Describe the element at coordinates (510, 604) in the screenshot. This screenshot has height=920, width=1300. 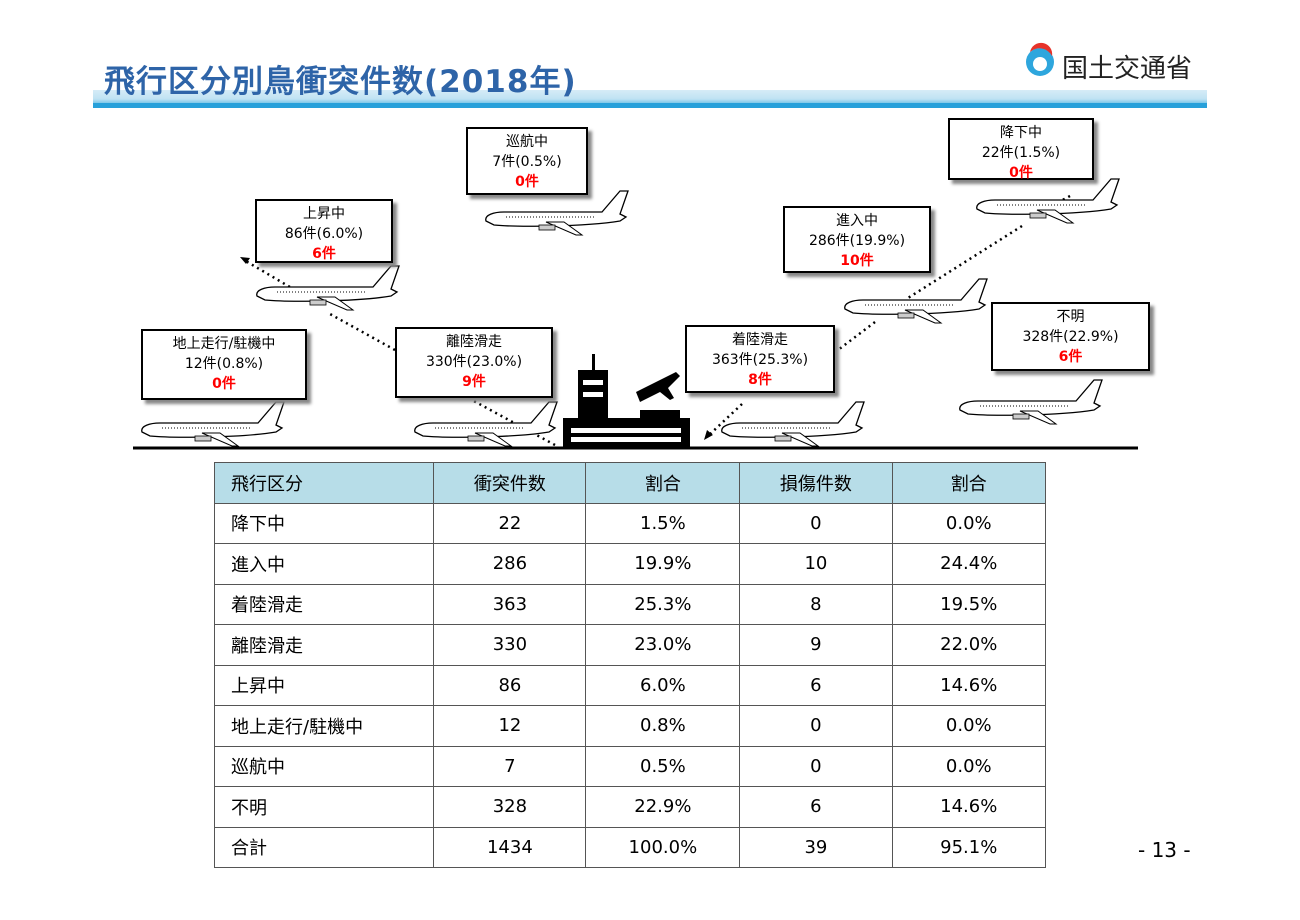
I see `table-cell: 363` at that location.